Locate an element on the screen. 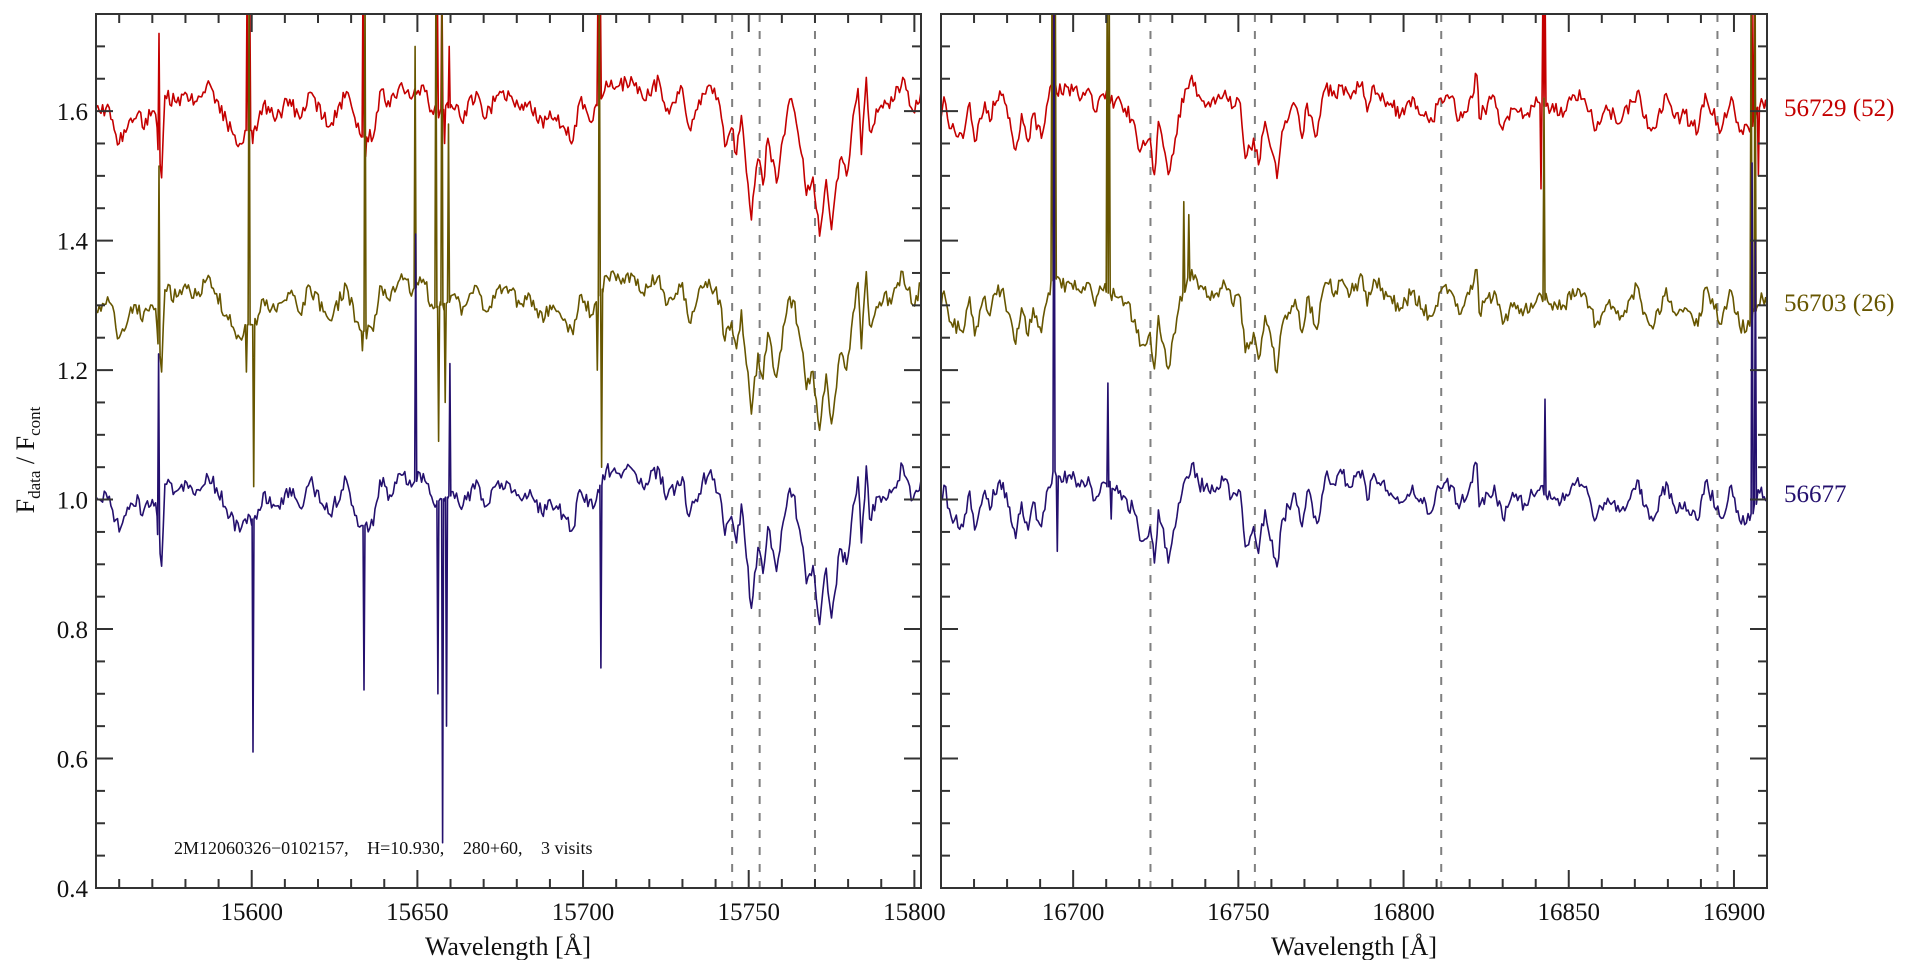  y-label-sep: / F is located at coordinates (25, 453).